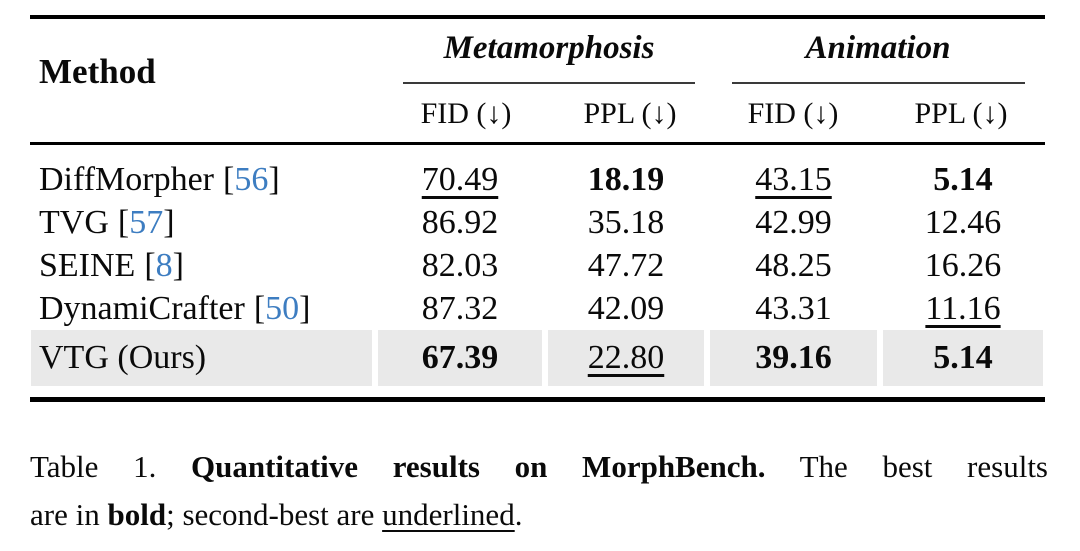  I want to click on metric-value: 42.99, so click(793, 222).